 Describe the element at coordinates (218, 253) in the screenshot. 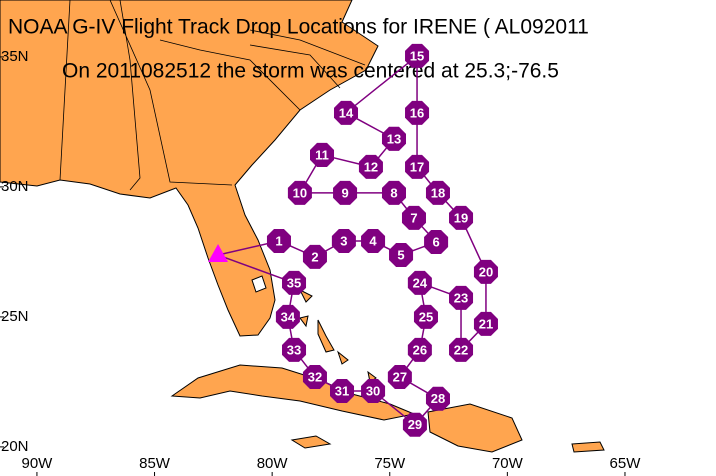

I see `origin-marker` at that location.